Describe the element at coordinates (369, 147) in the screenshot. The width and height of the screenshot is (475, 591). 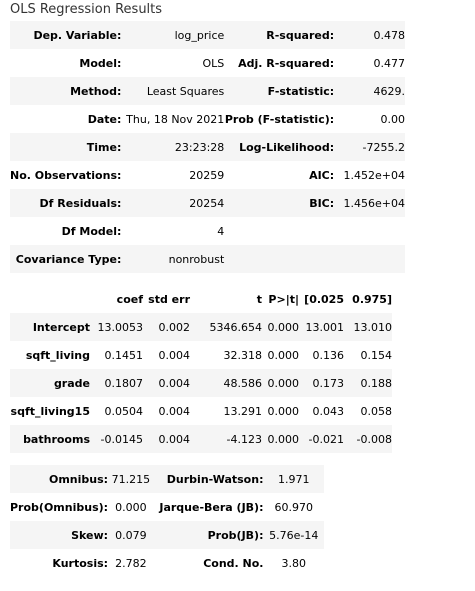
I see `summary-stat-value: -7255.2` at that location.